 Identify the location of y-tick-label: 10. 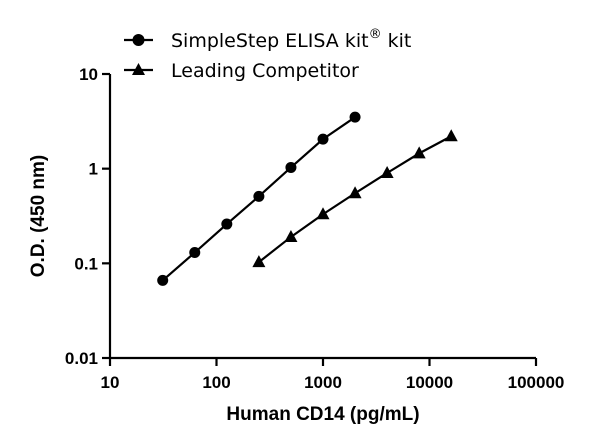
(88, 74).